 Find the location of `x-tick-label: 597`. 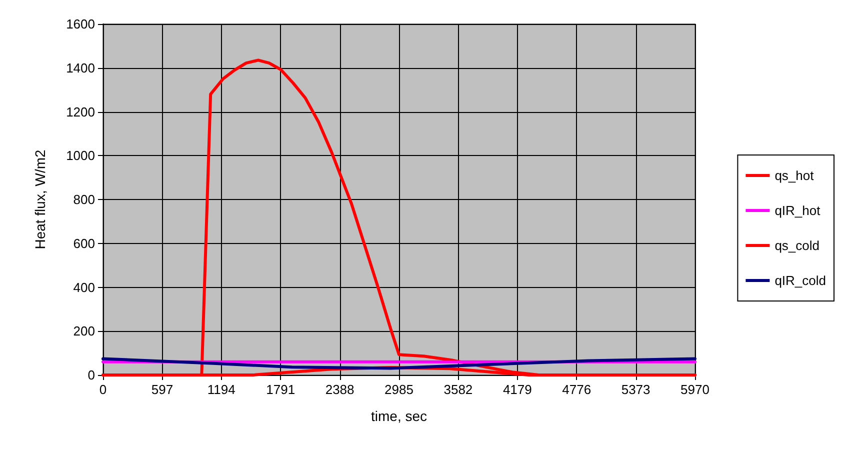

x-tick-label: 597 is located at coordinates (162, 389).